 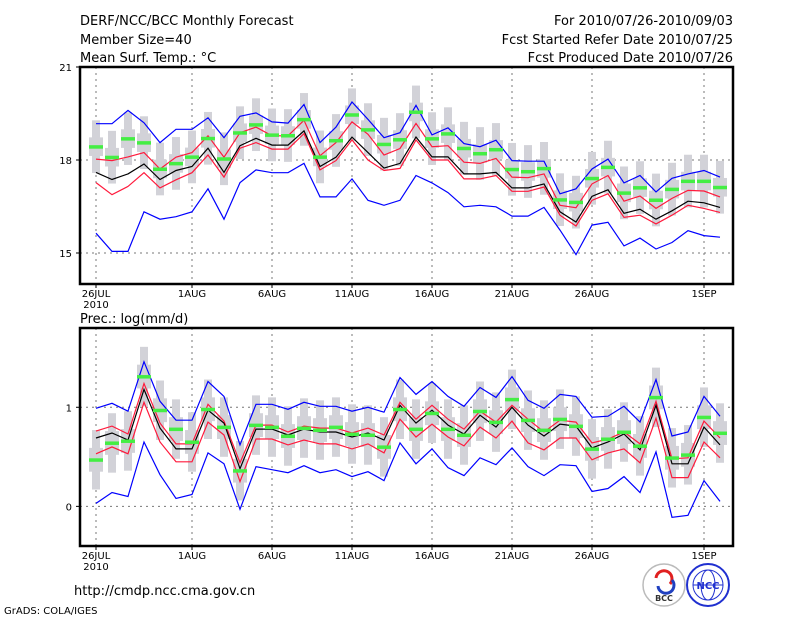 I want to click on member-size: Member Size=40, so click(x=136, y=40).